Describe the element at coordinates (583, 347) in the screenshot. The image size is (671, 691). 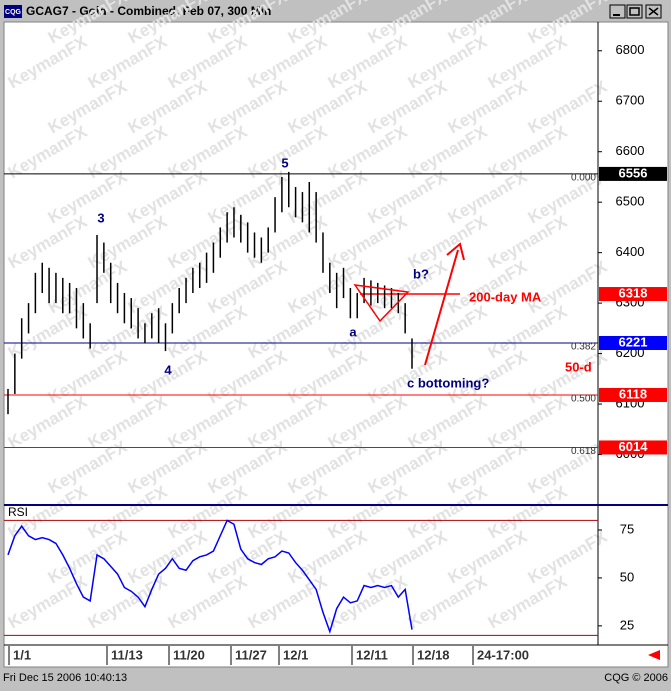
I see `fib-label: 0.382` at that location.